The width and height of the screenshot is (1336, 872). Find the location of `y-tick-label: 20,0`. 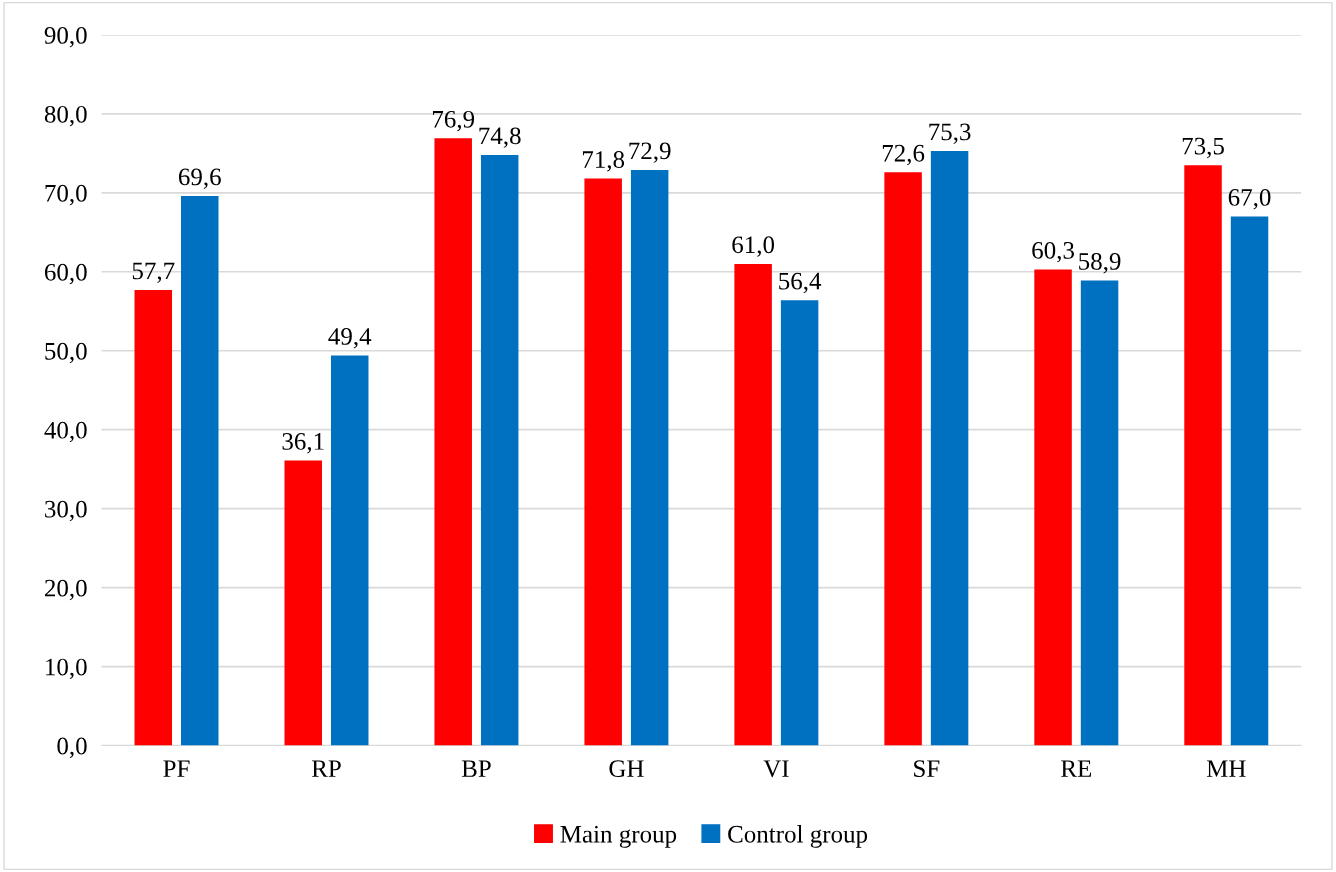

y-tick-label: 20,0 is located at coordinates (65, 590).